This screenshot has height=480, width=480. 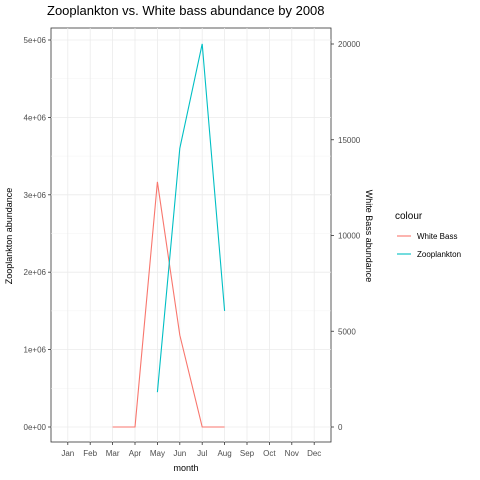 I want to click on y-left-tick-label: 1e+06, so click(x=35, y=350).